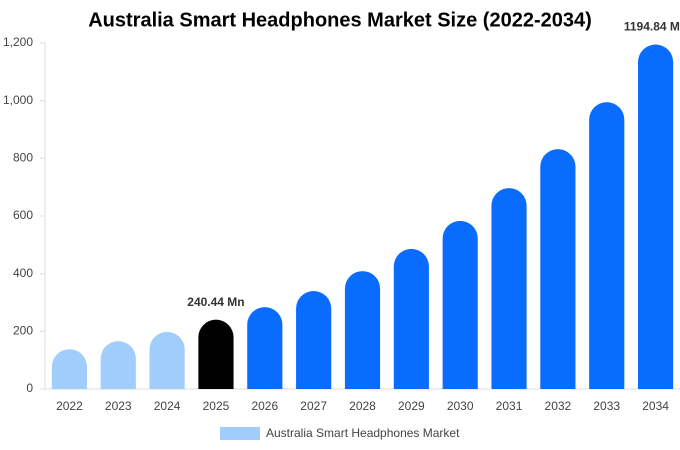 The width and height of the screenshot is (680, 450). Describe the element at coordinates (411, 406) in the screenshot. I see `x-tick-label: 2029` at that location.